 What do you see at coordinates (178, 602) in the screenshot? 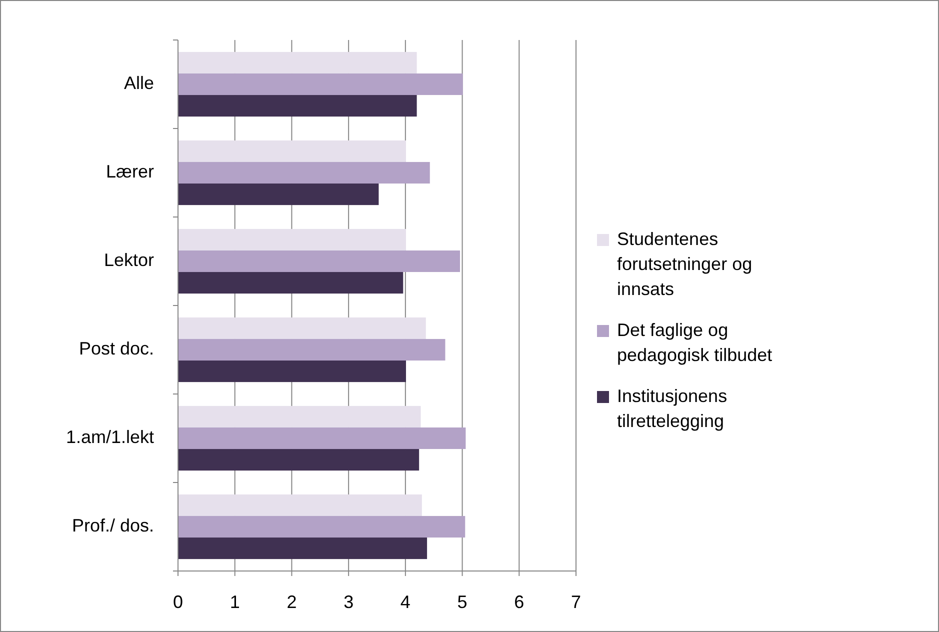
I see `x-tick-label: 0` at bounding box center [178, 602].